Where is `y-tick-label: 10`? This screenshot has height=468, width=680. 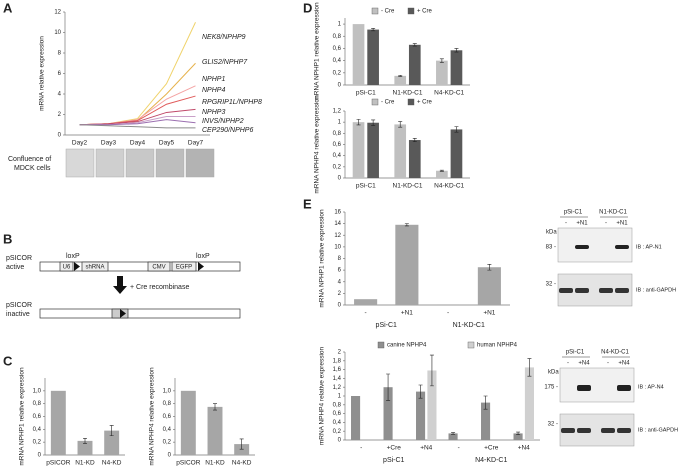 y-tick-label: 10 is located at coordinates (57, 33).